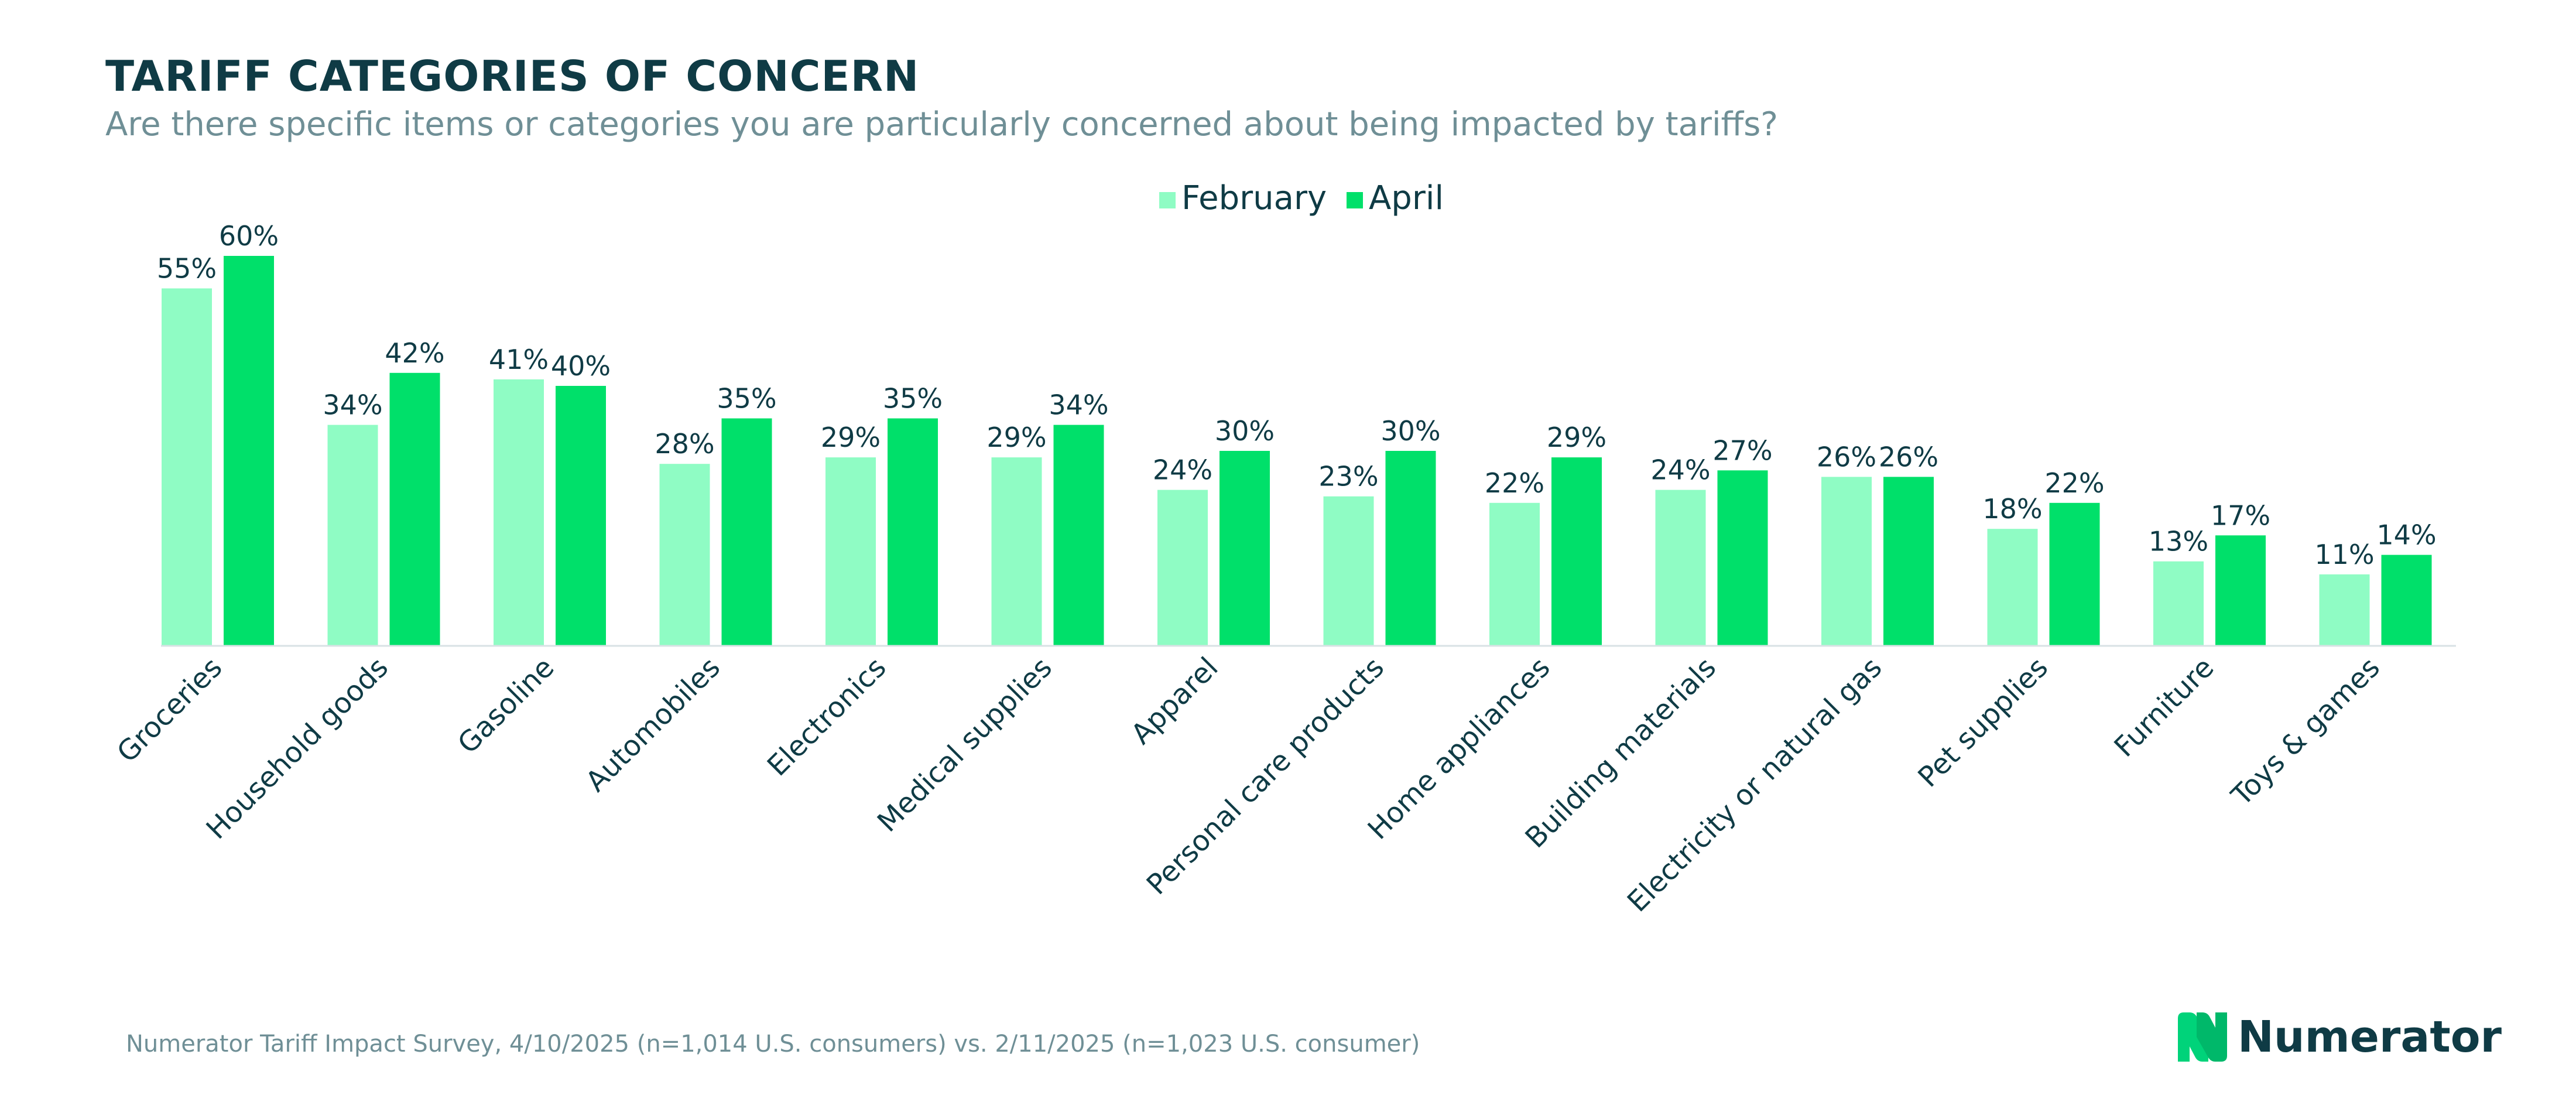  What do you see at coordinates (746, 399) in the screenshot?
I see `data-label-april-automobiles: 35%` at bounding box center [746, 399].